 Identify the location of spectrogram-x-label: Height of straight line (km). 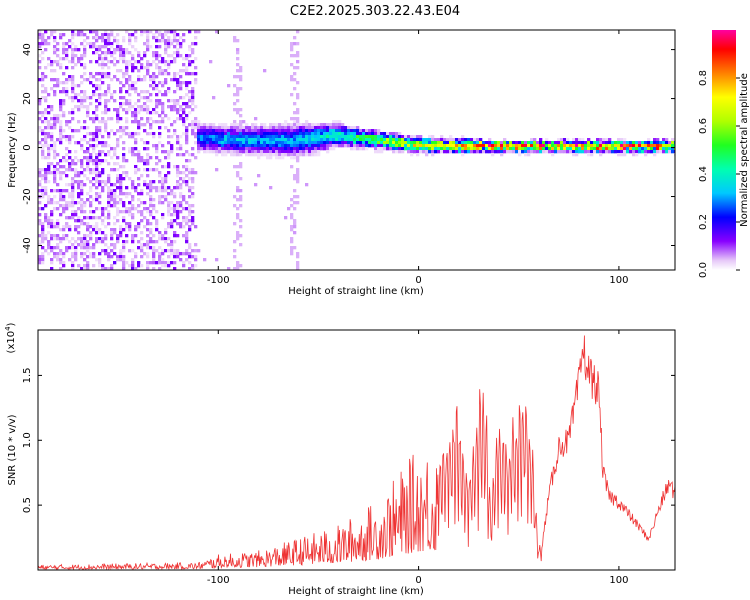
(356, 291).